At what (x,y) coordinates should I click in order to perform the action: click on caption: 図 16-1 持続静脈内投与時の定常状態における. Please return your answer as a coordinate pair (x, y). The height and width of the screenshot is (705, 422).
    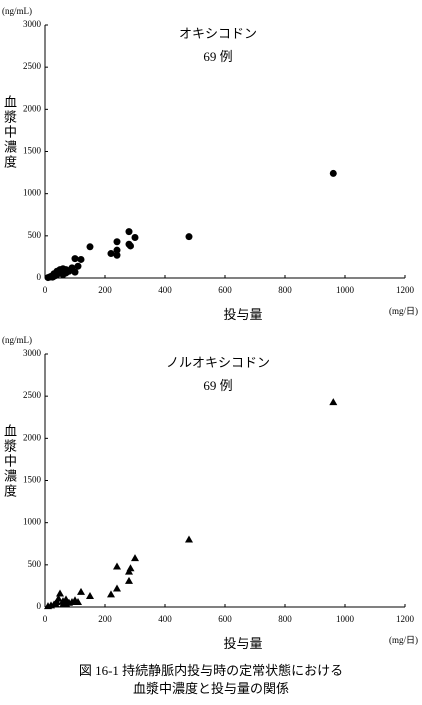
    Looking at the image, I should click on (211, 670).